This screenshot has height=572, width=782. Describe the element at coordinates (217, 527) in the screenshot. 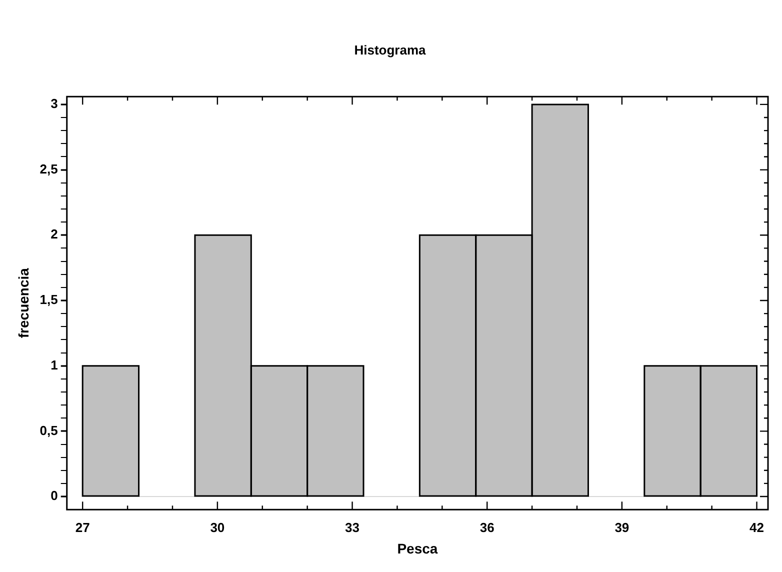

I see `x-tick-label: 30` at that location.